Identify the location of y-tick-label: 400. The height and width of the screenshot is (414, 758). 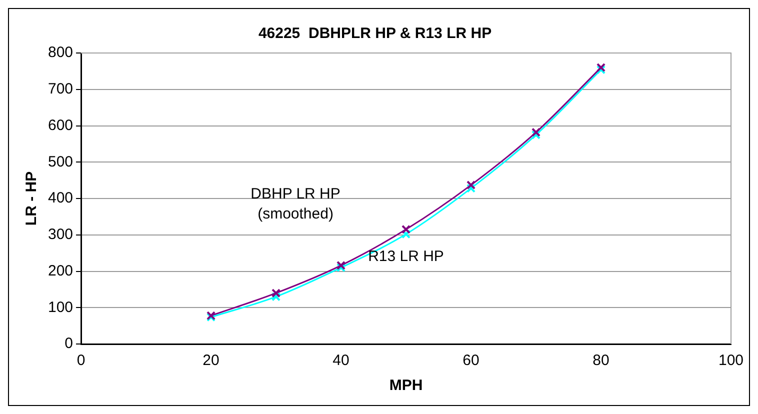
(61, 198).